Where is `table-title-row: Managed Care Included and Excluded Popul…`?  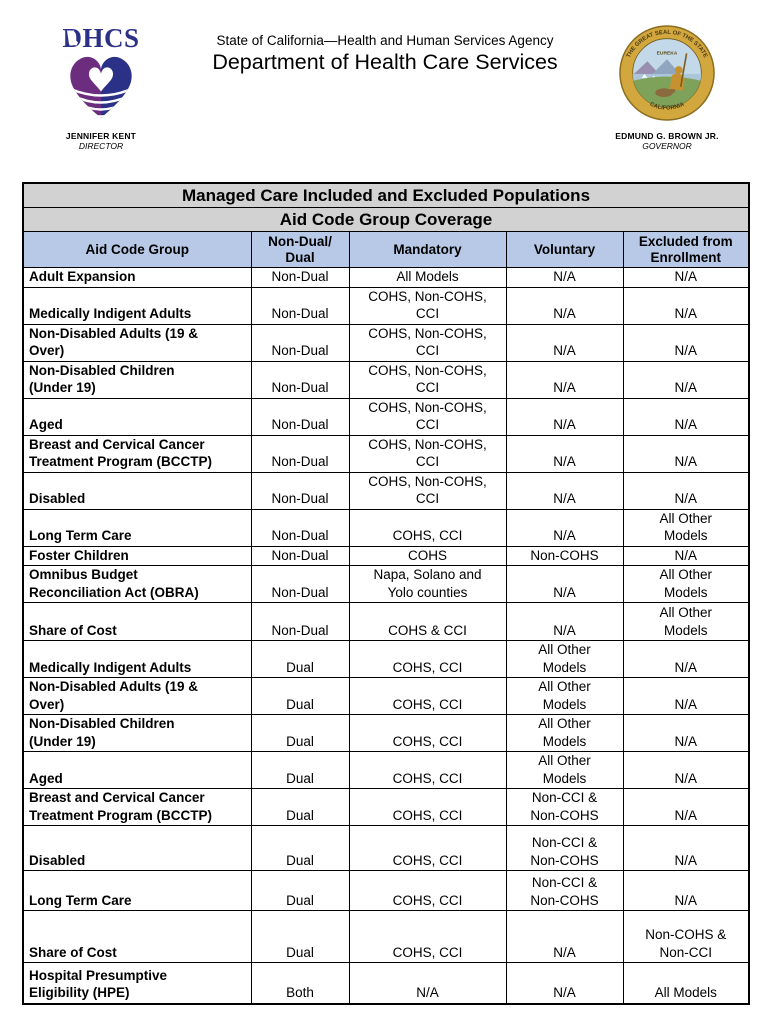 table-title-row: Managed Care Included and Excluded Popul… is located at coordinates (386, 195).